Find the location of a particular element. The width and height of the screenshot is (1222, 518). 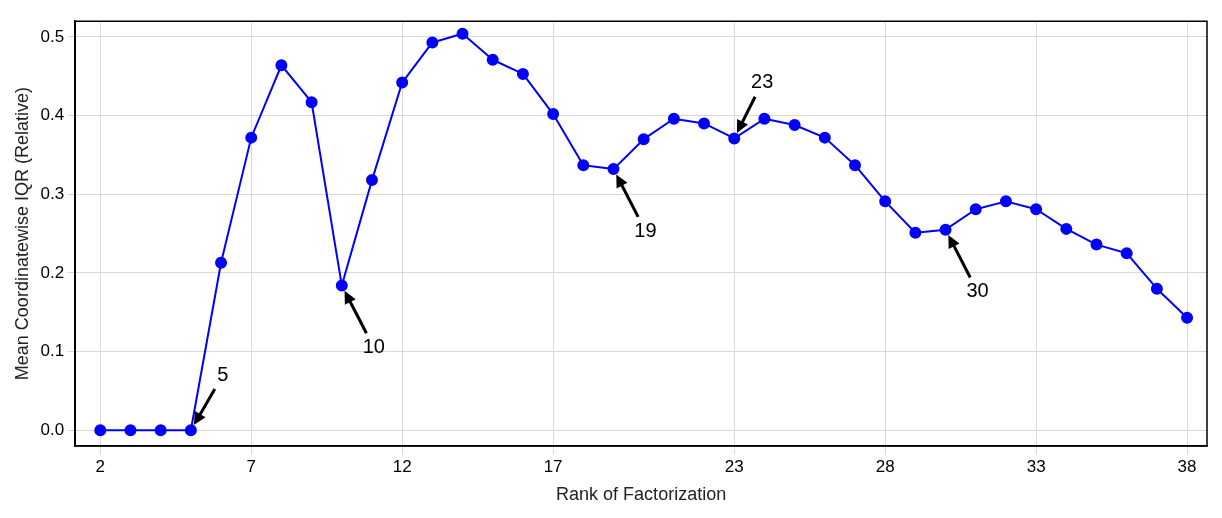

y-tick-label: 0.4 is located at coordinates (52, 115).